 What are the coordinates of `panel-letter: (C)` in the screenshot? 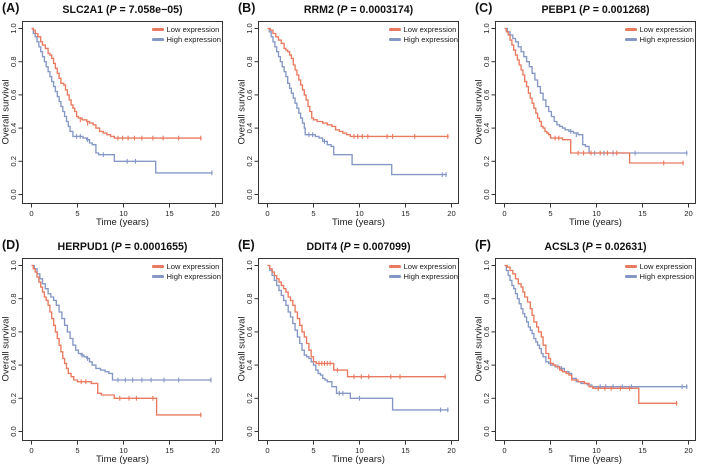 It's located at (484, 8).